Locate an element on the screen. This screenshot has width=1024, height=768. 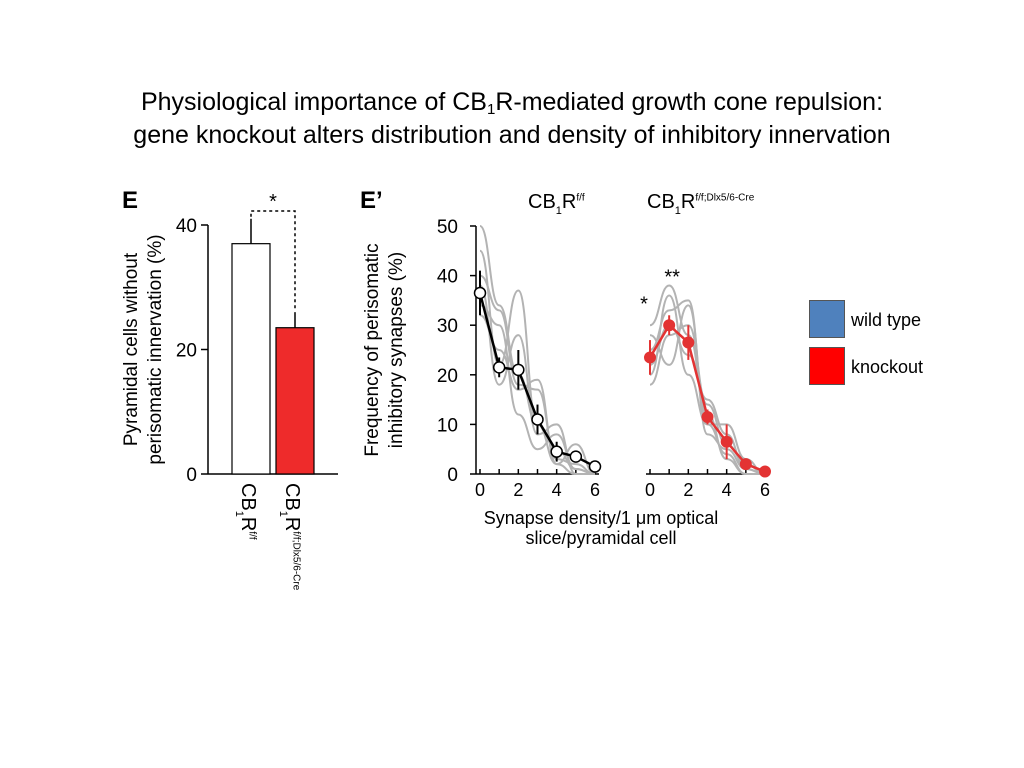
y-axis-label-line1: Frequency of perisomatic is located at coordinates (372, 349).